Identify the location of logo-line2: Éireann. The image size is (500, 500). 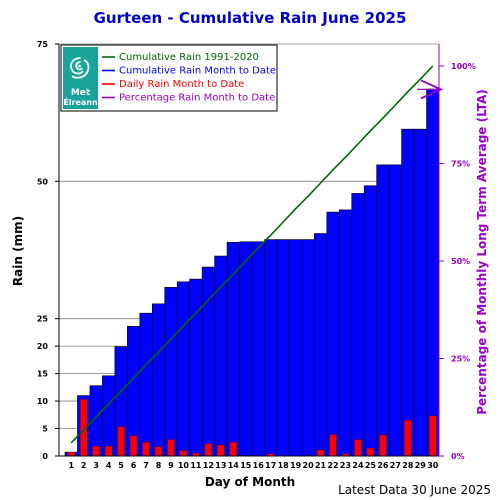
(80, 101).